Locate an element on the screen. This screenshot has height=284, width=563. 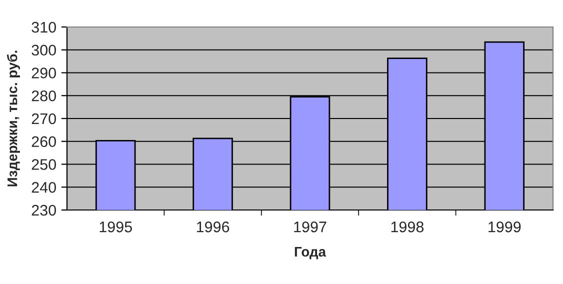
x-tick-label: 1999 is located at coordinates (504, 227).